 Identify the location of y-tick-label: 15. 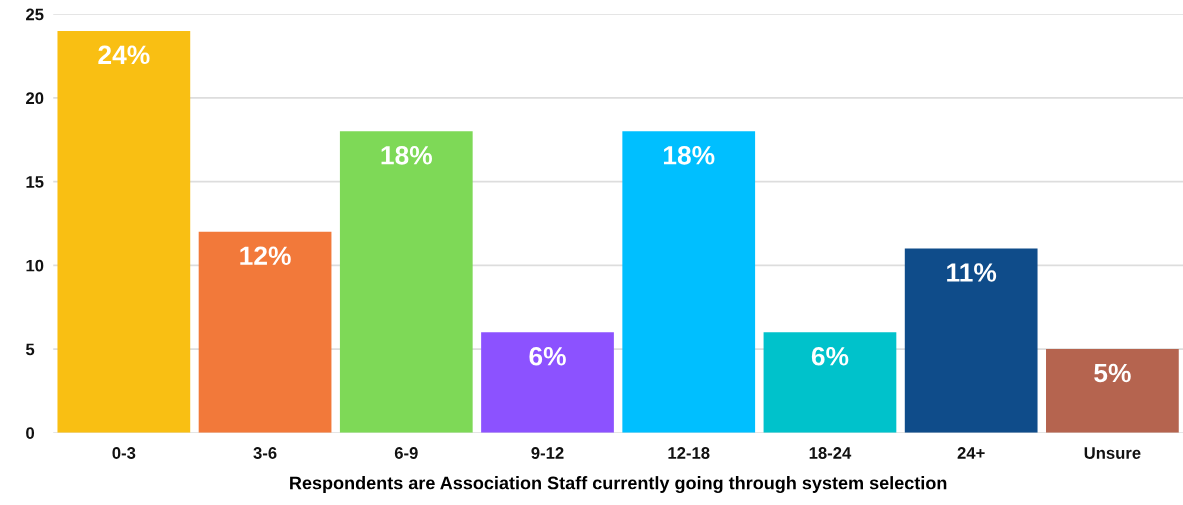
(35, 182).